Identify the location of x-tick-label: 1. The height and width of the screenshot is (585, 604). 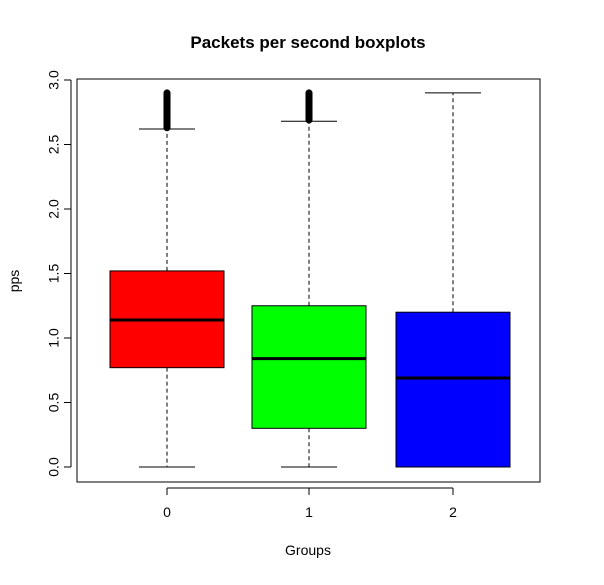
(309, 512).